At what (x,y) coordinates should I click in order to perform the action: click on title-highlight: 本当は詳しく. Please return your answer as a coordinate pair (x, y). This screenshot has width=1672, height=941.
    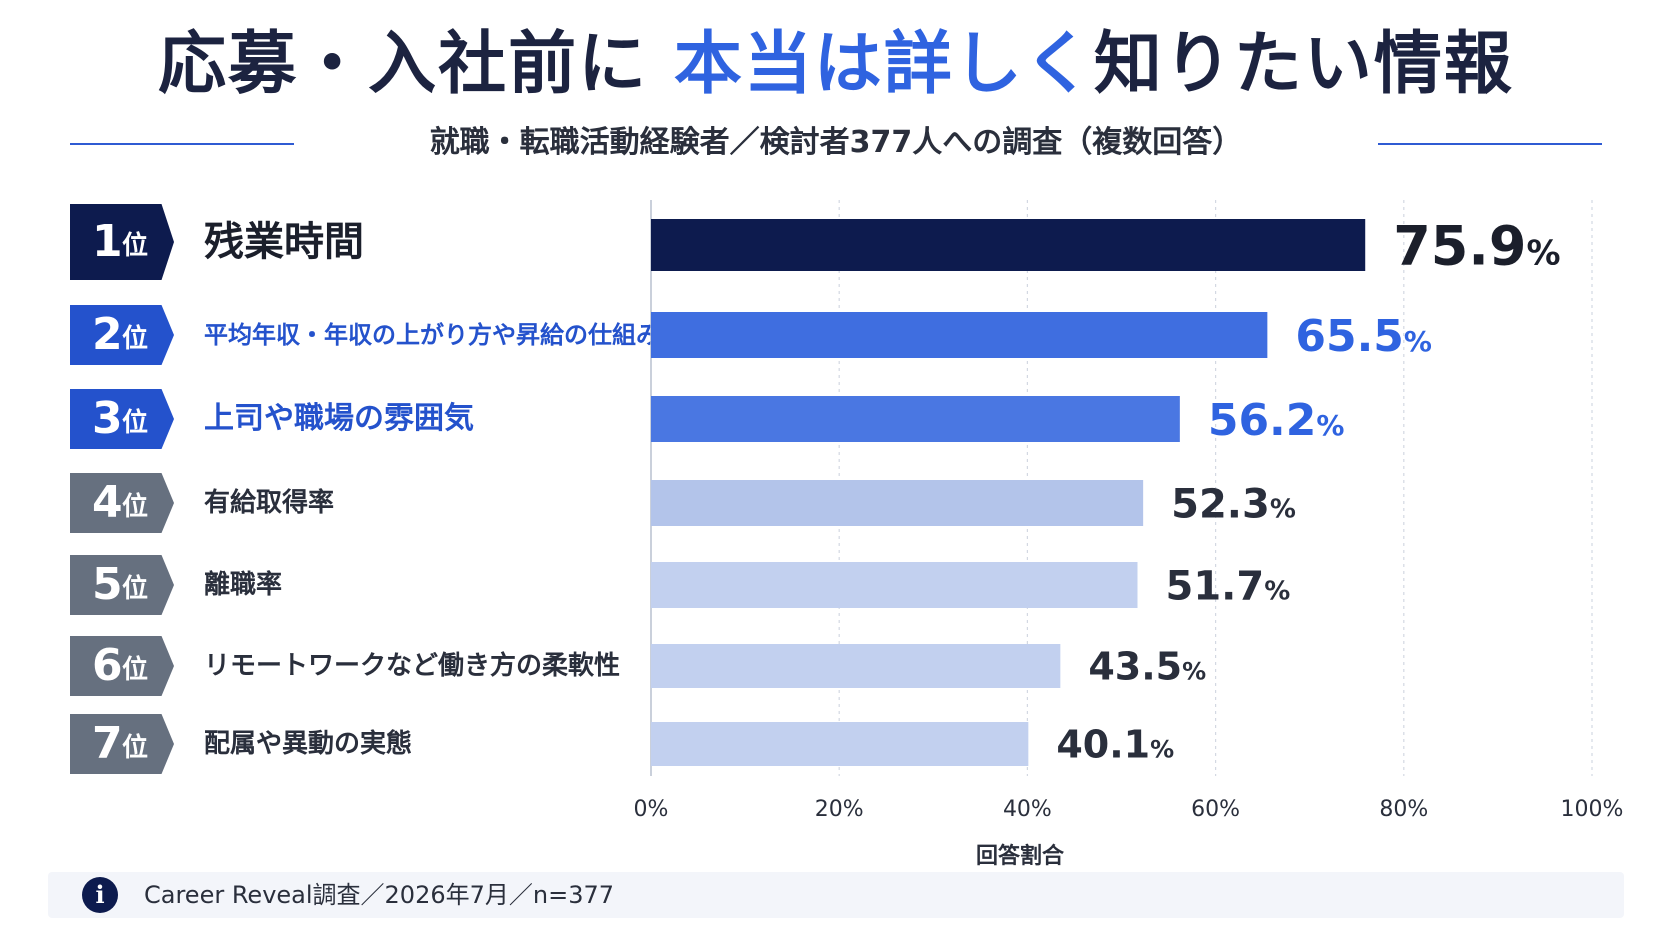
    Looking at the image, I should click on (883, 64).